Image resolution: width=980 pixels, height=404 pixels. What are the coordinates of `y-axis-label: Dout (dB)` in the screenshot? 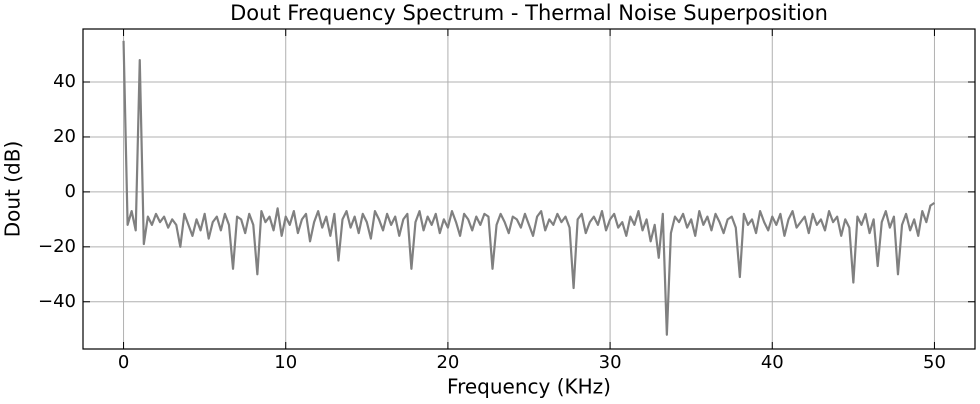 It's located at (13, 189).